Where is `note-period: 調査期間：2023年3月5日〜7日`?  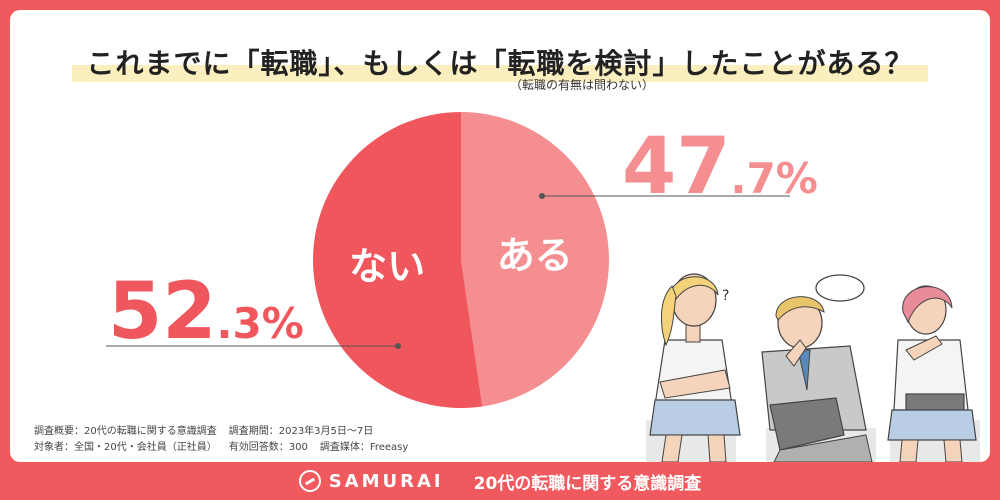
note-period: 調査期間：2023年3月5日〜7日 is located at coordinates (301, 431).